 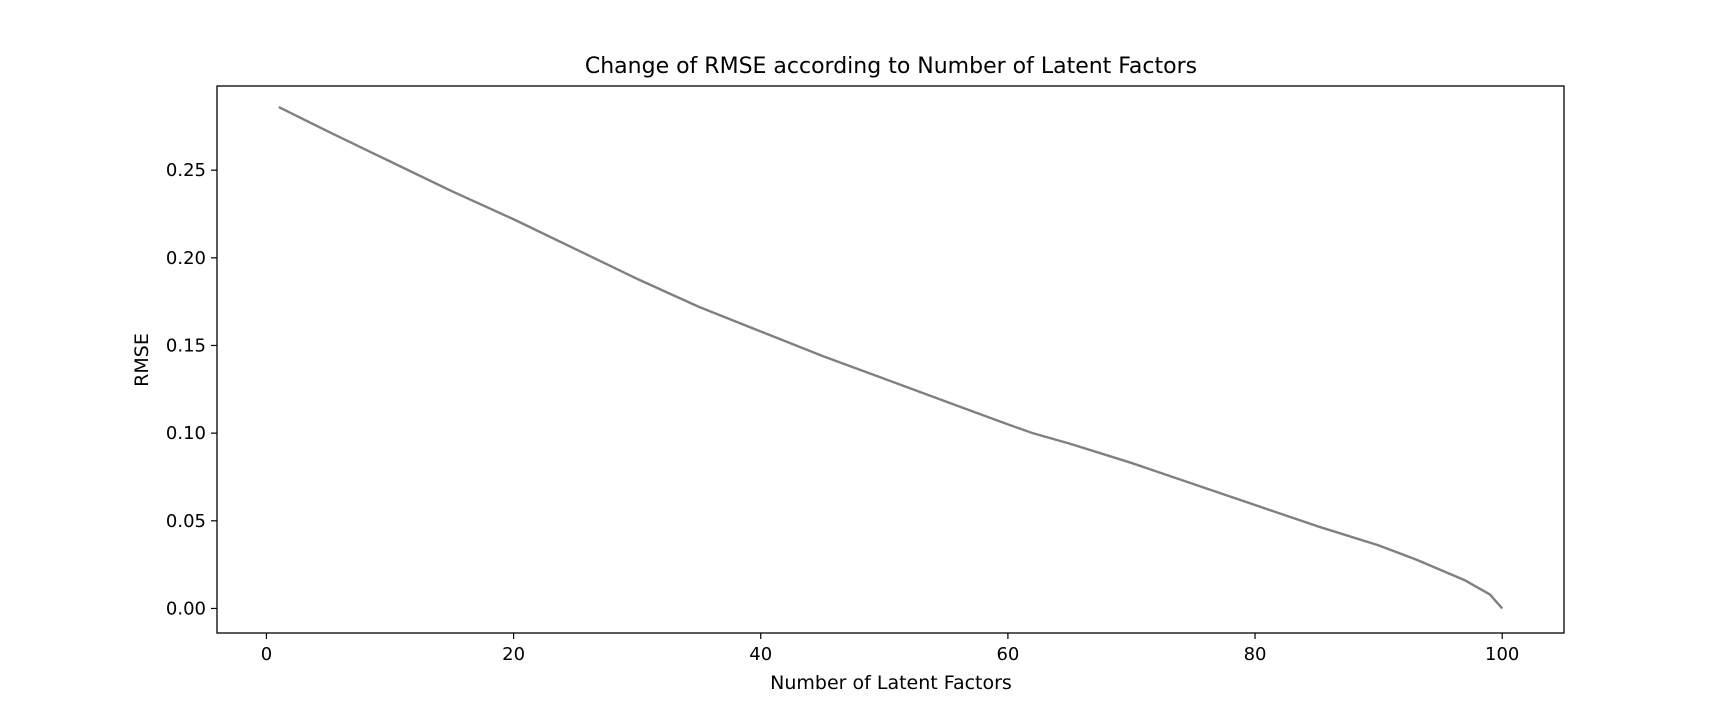 What do you see at coordinates (142, 360) in the screenshot?
I see `y-axis-label: RMSE` at bounding box center [142, 360].